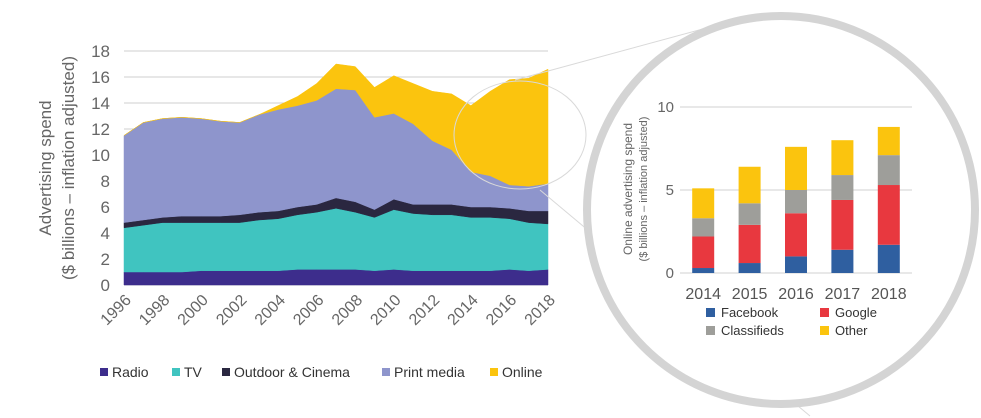 This screenshot has height=418, width=981. I want to click on x-tick-label: 2010, so click(385, 310).